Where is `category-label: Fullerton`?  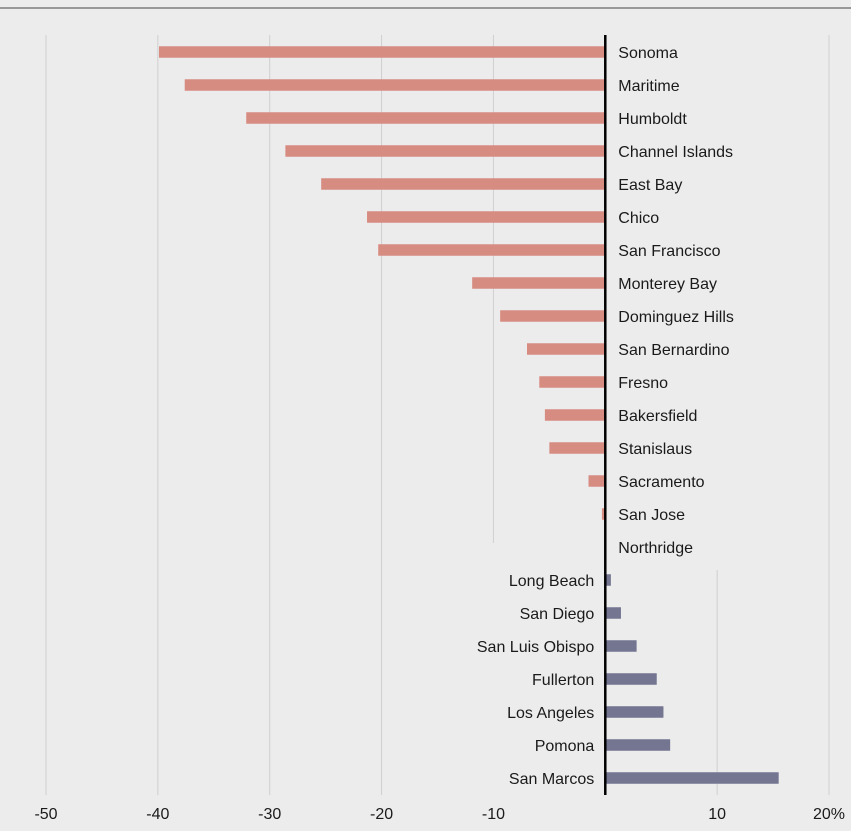 category-label: Fullerton is located at coordinates (563, 680).